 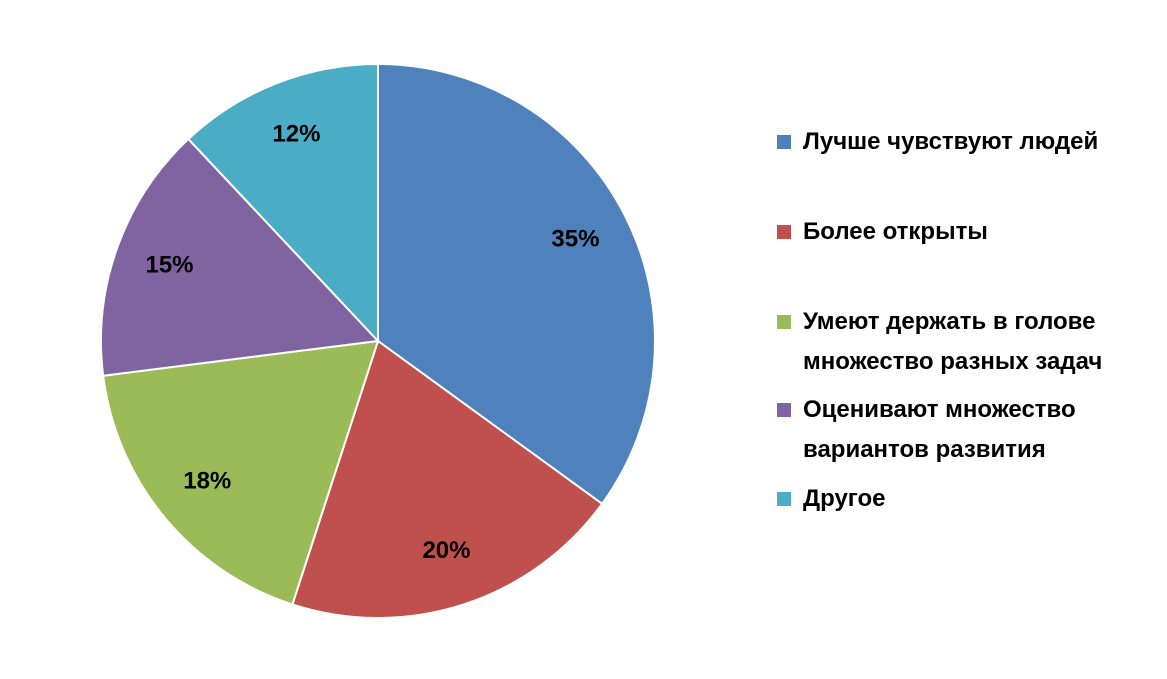 I want to click on legend-label: Другое, so click(x=844, y=498).